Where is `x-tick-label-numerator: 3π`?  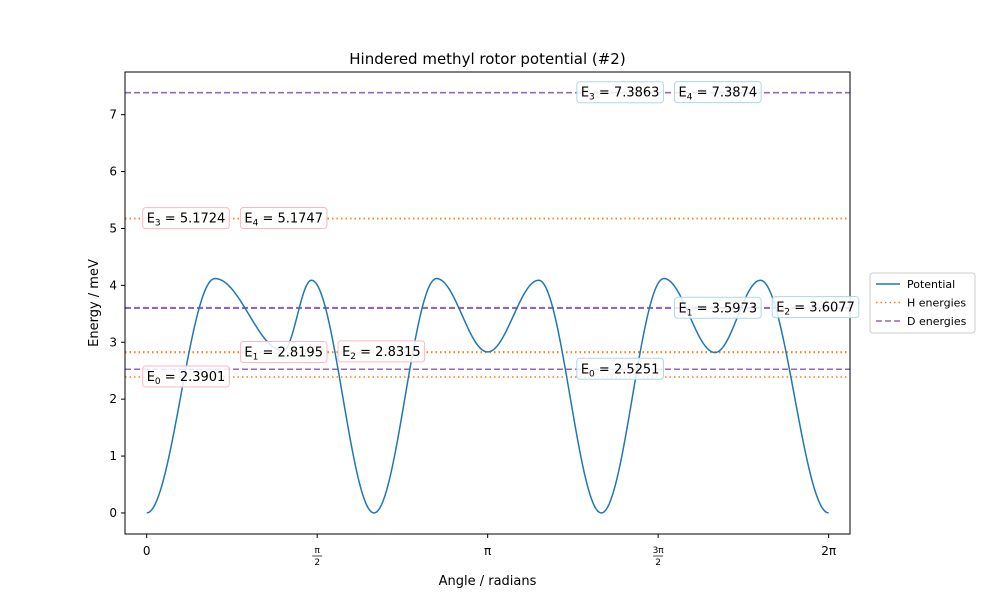 x-tick-label-numerator: 3π is located at coordinates (659, 551).